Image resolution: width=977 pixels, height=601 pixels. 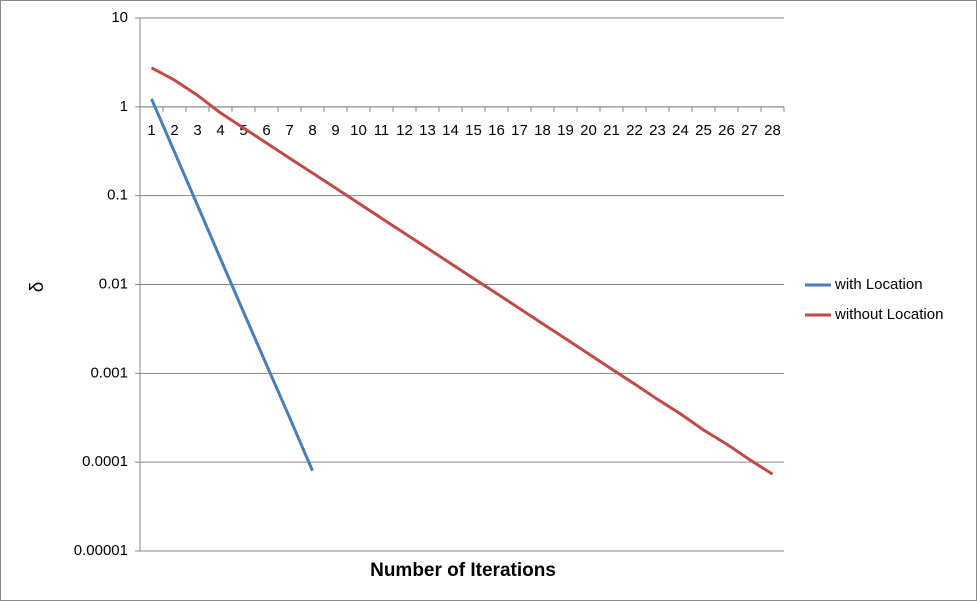 I want to click on y-tick-label: 0.01, so click(x=113, y=283).